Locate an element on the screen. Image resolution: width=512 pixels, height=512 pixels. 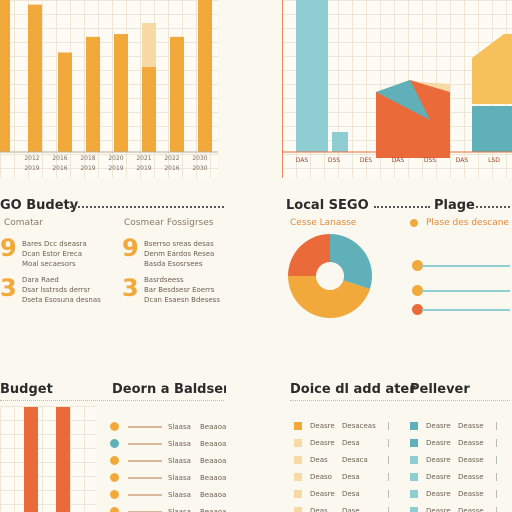
mid-right-title: Local SEGO is located at coordinates (327, 205).